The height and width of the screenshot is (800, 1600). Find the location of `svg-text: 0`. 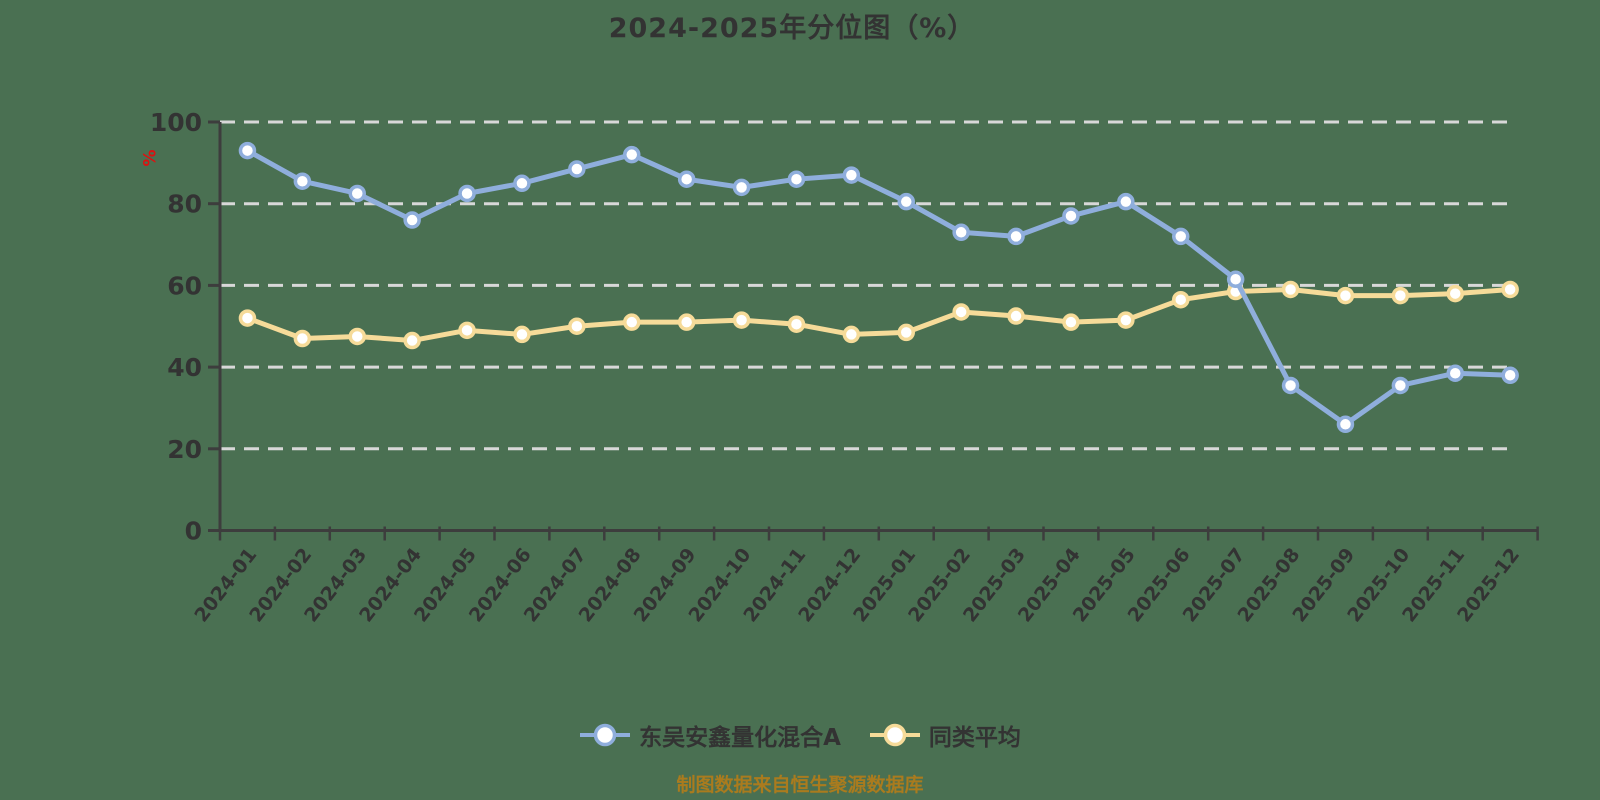

svg-text: 0 is located at coordinates (193, 531).